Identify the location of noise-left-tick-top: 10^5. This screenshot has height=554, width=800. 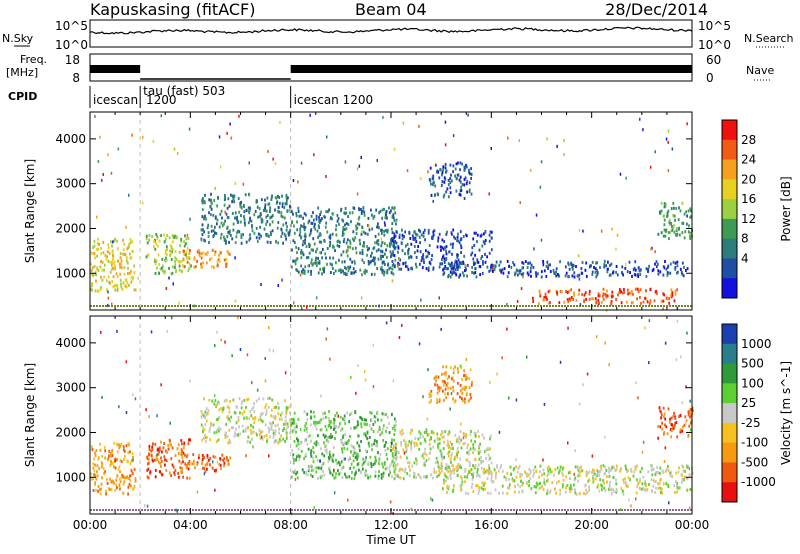
(71, 26).